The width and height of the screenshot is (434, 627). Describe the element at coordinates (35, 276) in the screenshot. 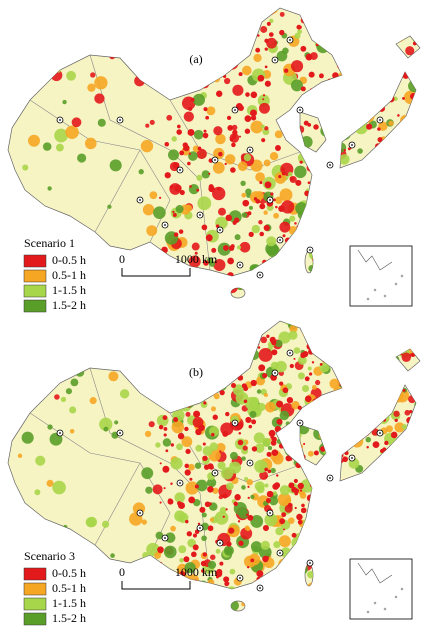

I see `legend-swatch` at that location.